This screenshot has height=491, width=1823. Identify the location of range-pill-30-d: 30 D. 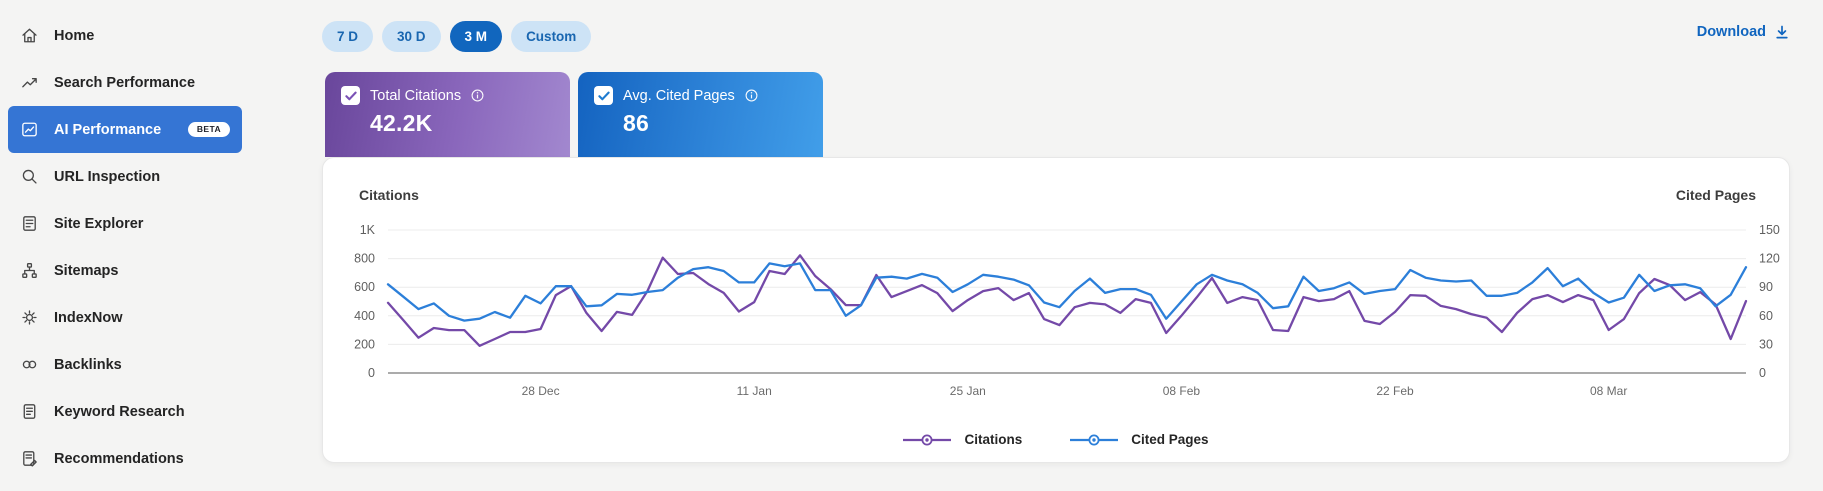
(411, 36).